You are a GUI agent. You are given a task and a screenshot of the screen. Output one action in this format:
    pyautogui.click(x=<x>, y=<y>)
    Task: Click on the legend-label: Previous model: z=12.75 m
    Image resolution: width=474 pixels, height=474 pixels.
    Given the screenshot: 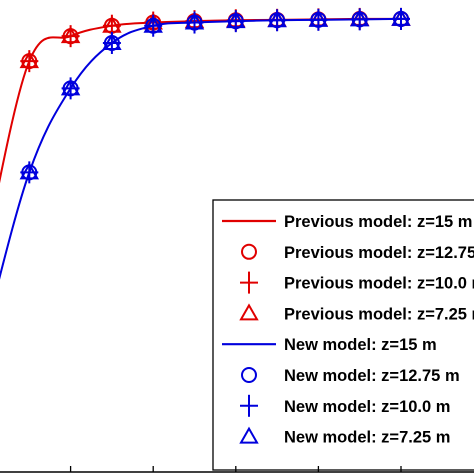 What is the action you would take?
    pyautogui.click(x=379, y=253)
    